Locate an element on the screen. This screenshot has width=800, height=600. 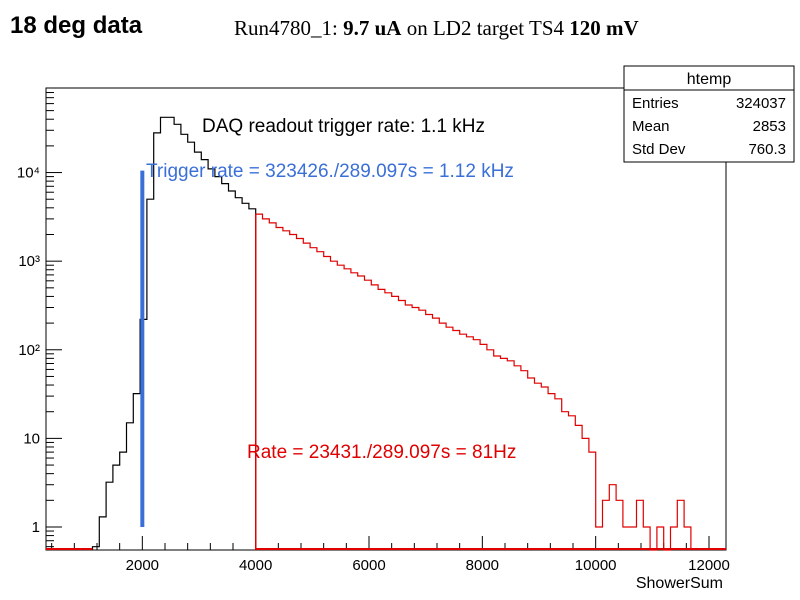
x-tick-label: 6000 is located at coordinates (368, 565).